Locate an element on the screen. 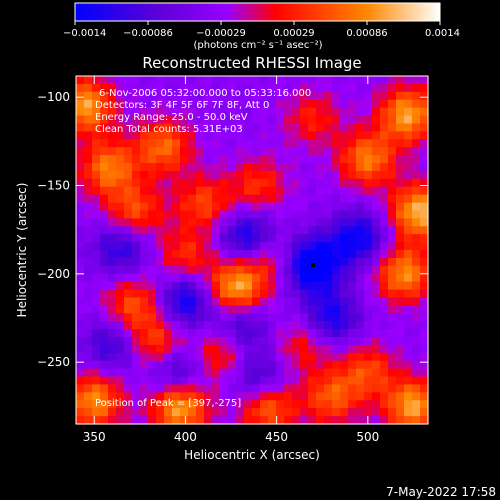 This screenshot has width=500, height=500. chart-title: Reconstructed RHESSI Image is located at coordinates (251, 63).